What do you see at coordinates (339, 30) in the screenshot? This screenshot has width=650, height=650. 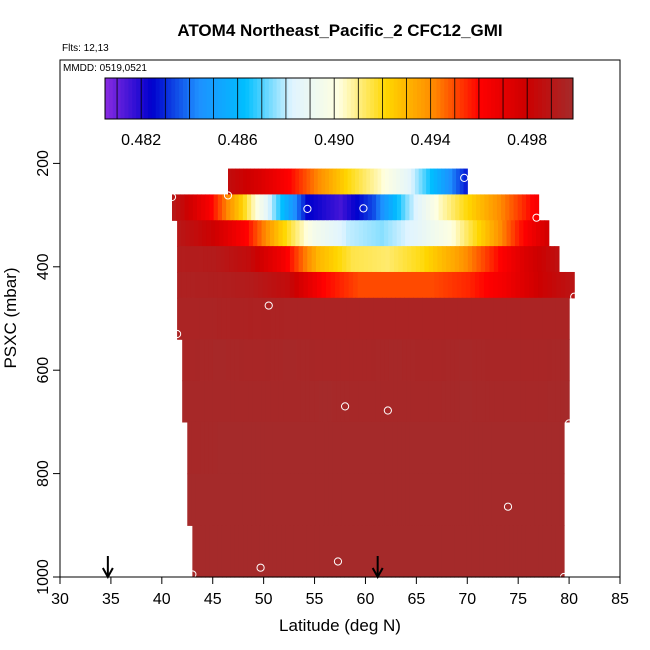 I see `chart-title: ATOM4 Northeast_Pacific_2 CFC12_GMI` at bounding box center [339, 30].